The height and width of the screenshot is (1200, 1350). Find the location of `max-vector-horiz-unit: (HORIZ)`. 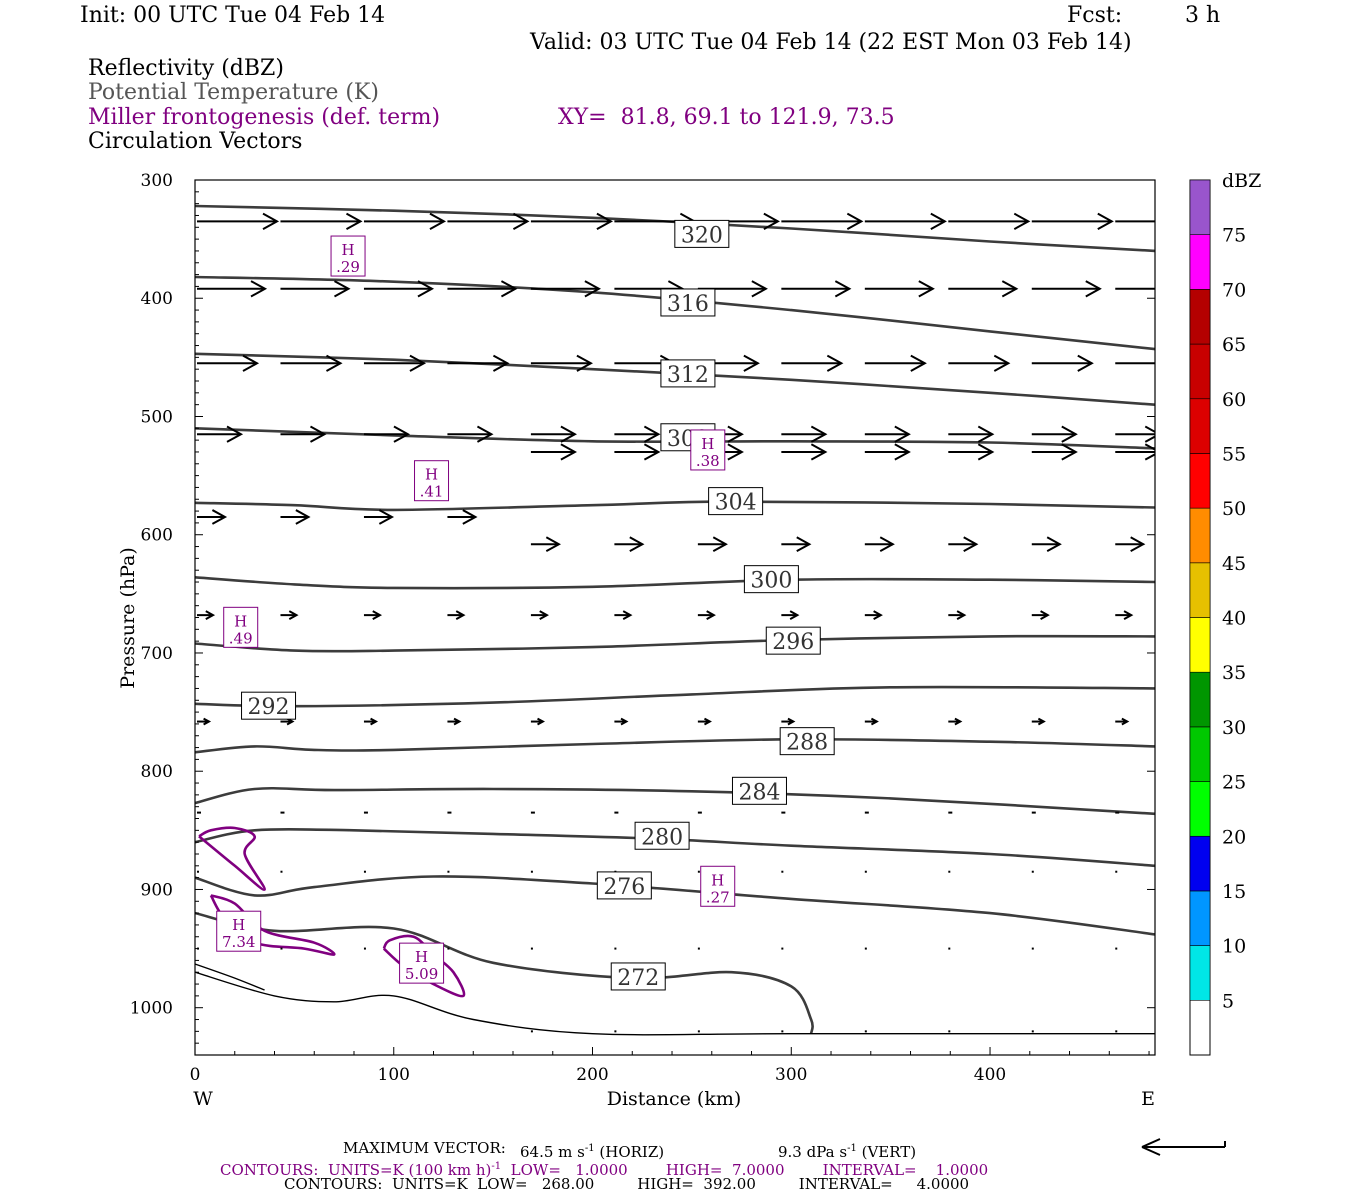

max-vector-horiz-unit: (HORIZ) is located at coordinates (632, 1152).